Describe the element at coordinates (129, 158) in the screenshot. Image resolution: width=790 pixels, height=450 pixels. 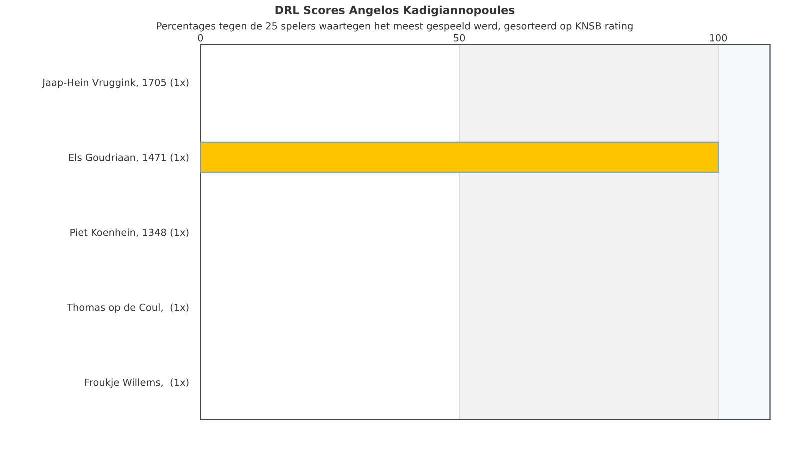
I see `y-tick-label: Els Goudriaan, 1471 (1x)` at that location.